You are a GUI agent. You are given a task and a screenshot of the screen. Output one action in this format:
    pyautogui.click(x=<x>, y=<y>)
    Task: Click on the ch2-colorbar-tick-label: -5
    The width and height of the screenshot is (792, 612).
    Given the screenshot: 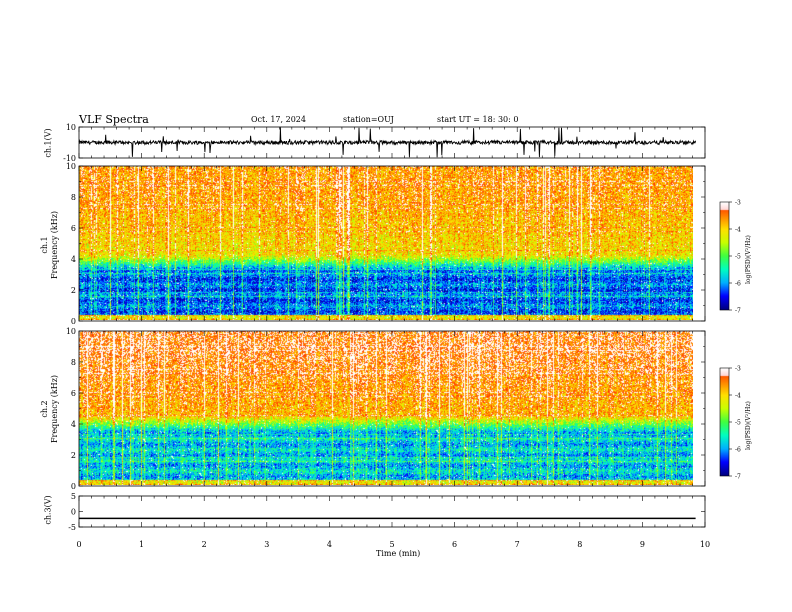 What is the action you would take?
    pyautogui.click(x=738, y=423)
    